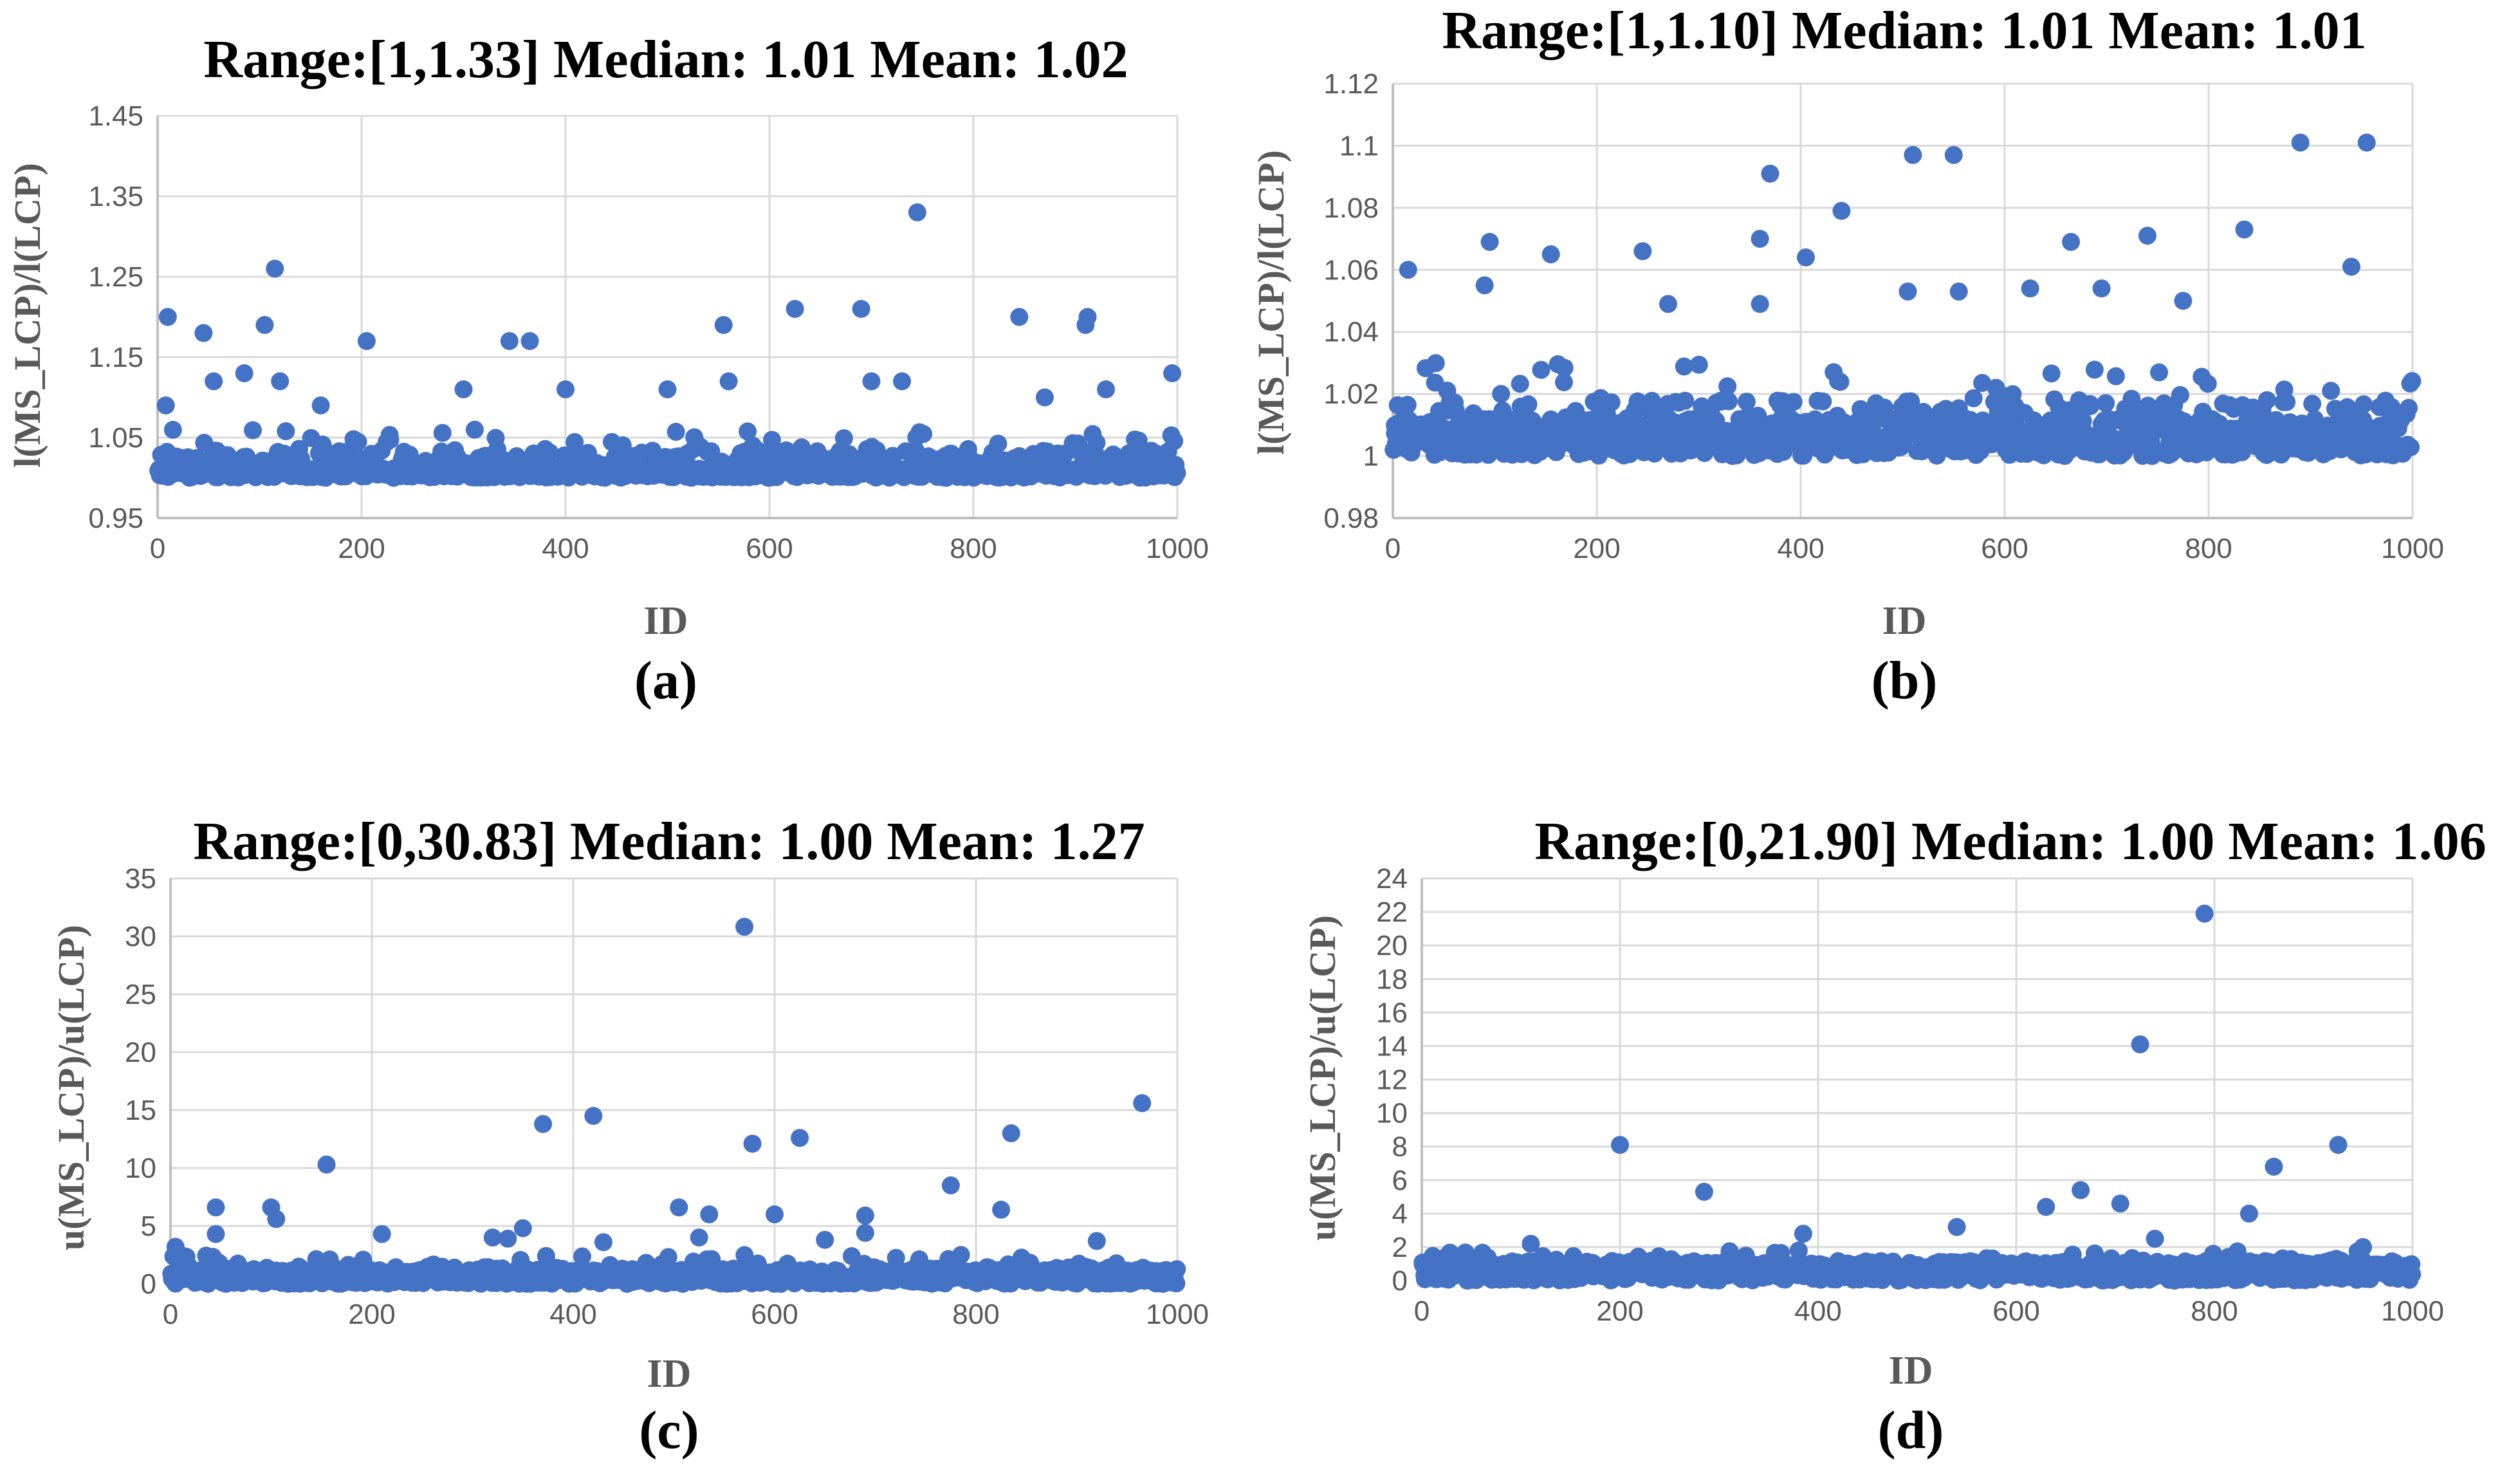 Image resolution: width=2520 pixels, height=1484 pixels. Describe the element at coordinates (1904, 30) in the screenshot. I see `chart-title: Range:[1,1.10] Median: 1.01 Mean: 1.01` at that location.